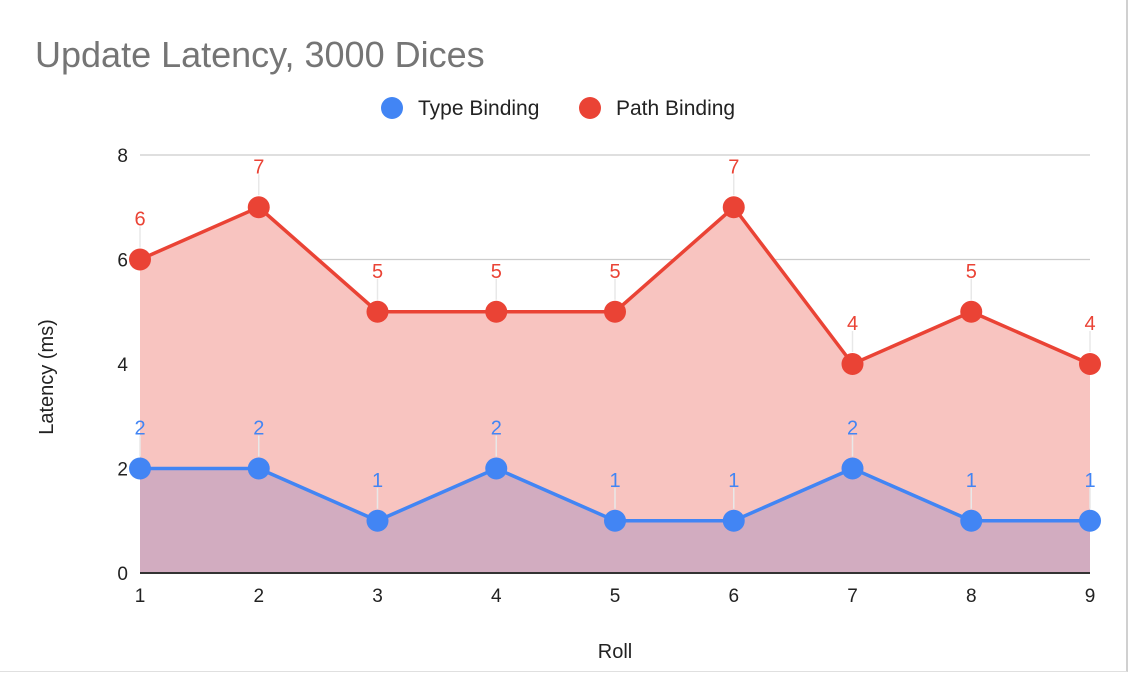 This screenshot has height=675, width=1128. What do you see at coordinates (122, 156) in the screenshot?
I see `y-tick-label: 8` at bounding box center [122, 156].